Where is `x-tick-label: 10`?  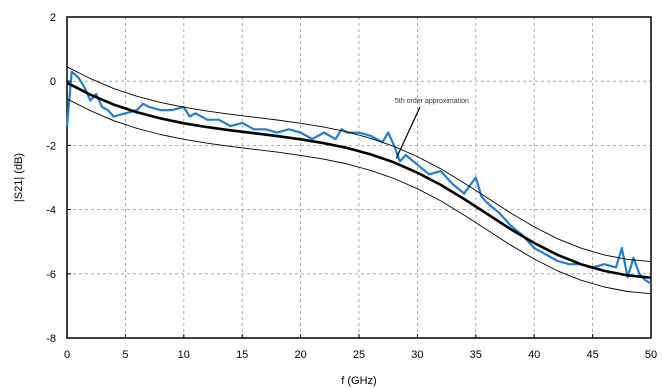
x-tick-label: 10 is located at coordinates (184, 355).